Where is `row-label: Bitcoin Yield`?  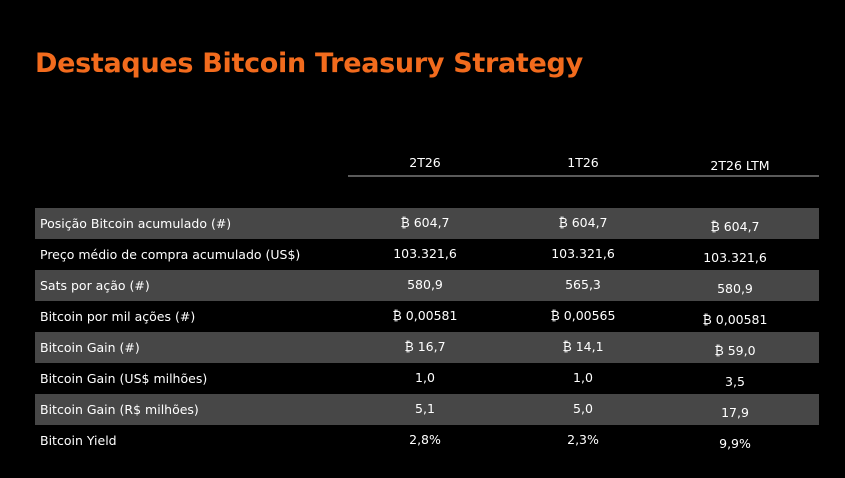 row-label: Bitcoin Yield is located at coordinates (78, 440).